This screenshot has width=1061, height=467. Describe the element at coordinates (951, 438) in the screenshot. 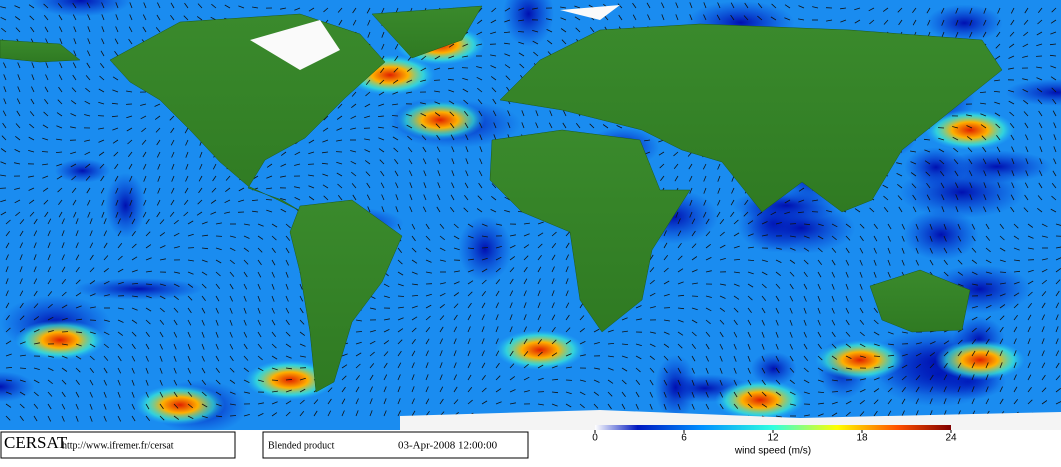

I see `colorbar-tick-label: 24` at that location.